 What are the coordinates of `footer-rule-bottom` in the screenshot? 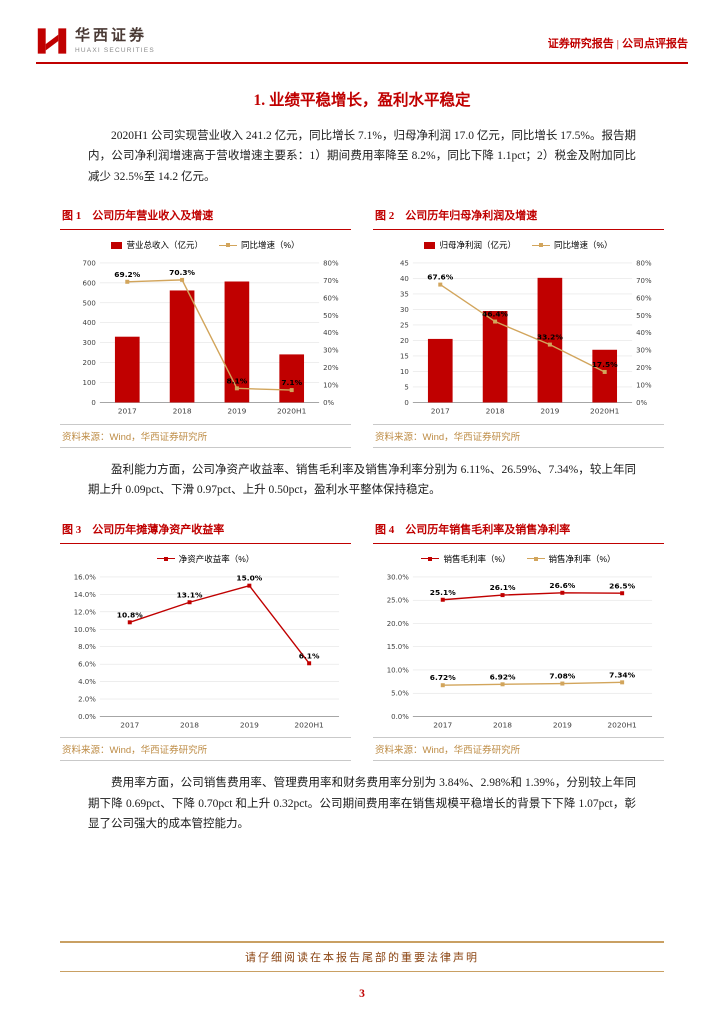 It's located at (362, 971).